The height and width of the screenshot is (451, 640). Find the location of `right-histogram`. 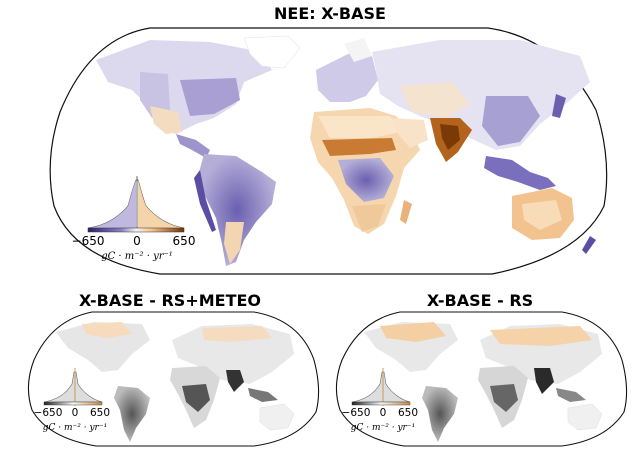

right-histogram is located at coordinates (381, 387).